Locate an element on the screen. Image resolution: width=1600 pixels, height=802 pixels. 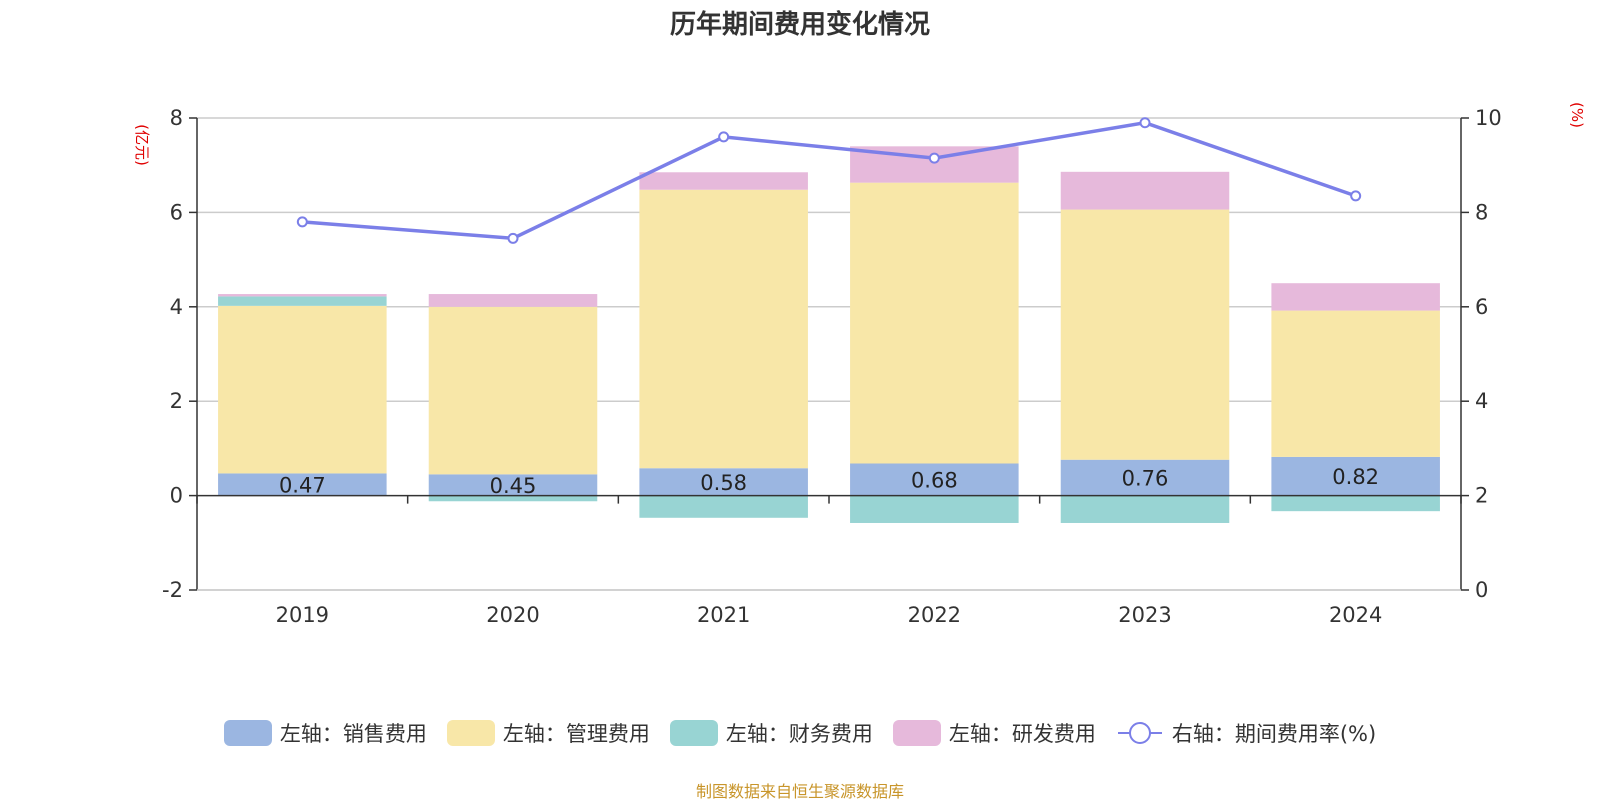
data-label: 0.47 is located at coordinates (302, 486).